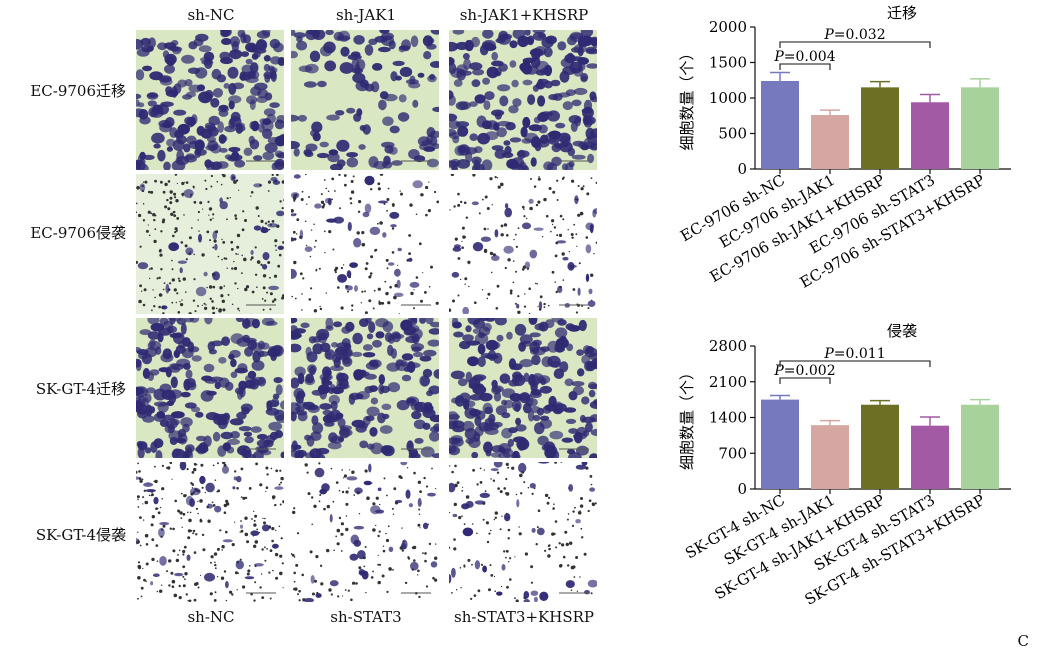 The width and height of the screenshot is (1039, 656). What do you see at coordinates (804, 57) in the screenshot?
I see `p-value-label: P=0.004` at bounding box center [804, 57].